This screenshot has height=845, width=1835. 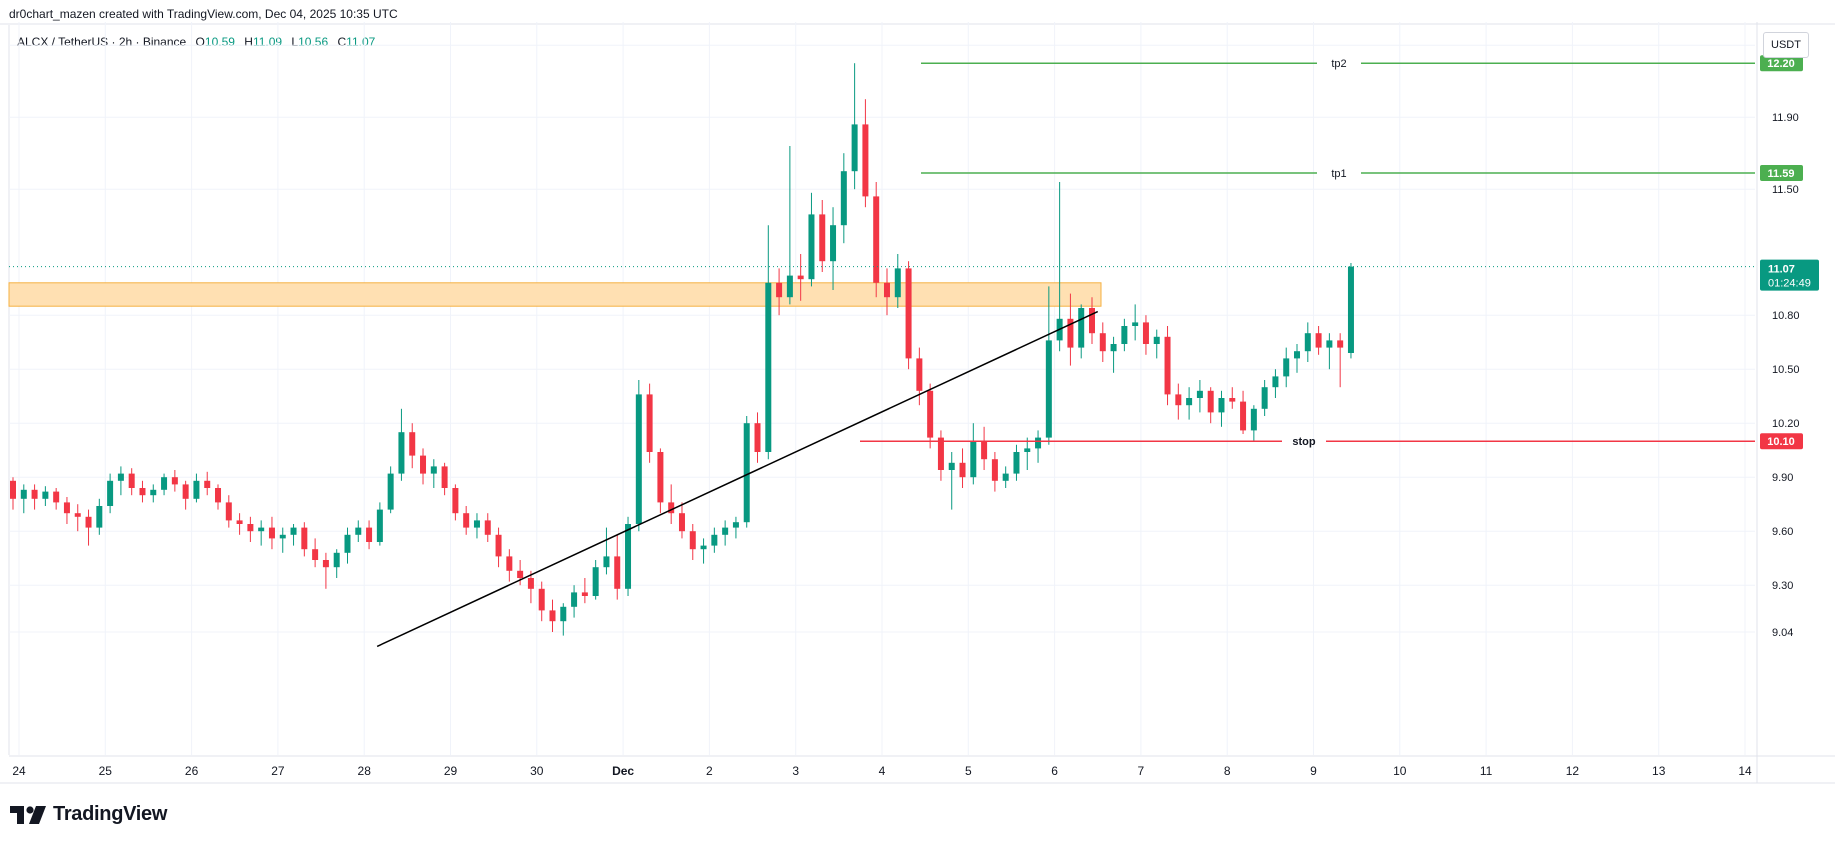 What do you see at coordinates (1786, 316) in the screenshot?
I see `price-tick-label: 10.80` at bounding box center [1786, 316].